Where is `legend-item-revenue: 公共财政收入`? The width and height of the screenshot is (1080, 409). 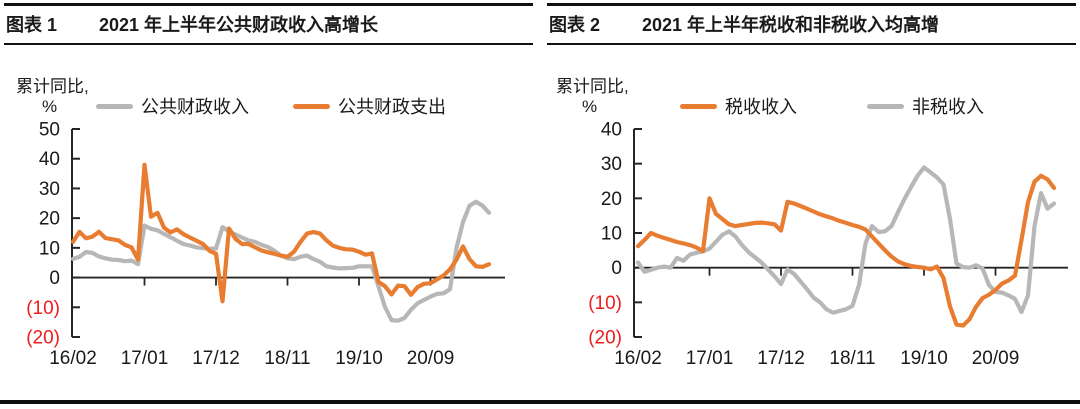
legend-item-revenue: 公共财政收入 is located at coordinates (172, 106).